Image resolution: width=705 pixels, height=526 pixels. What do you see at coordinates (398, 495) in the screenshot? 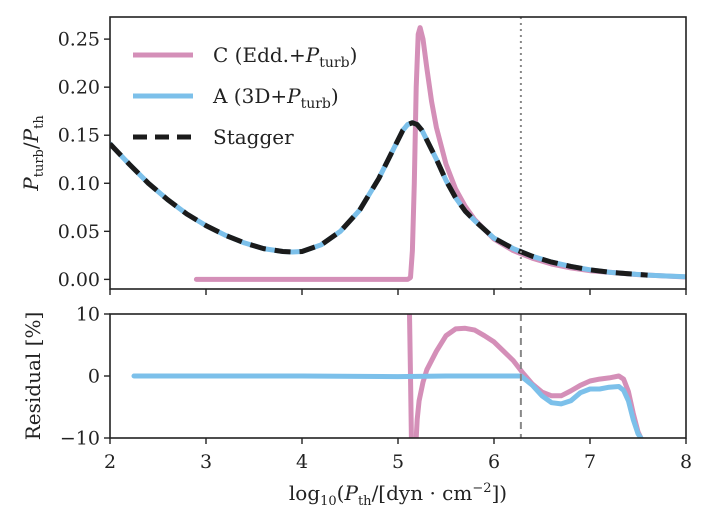
I see `bottom-x-axis-label: log10(Pth/[dyn · cm−2])` at bounding box center [398, 495].